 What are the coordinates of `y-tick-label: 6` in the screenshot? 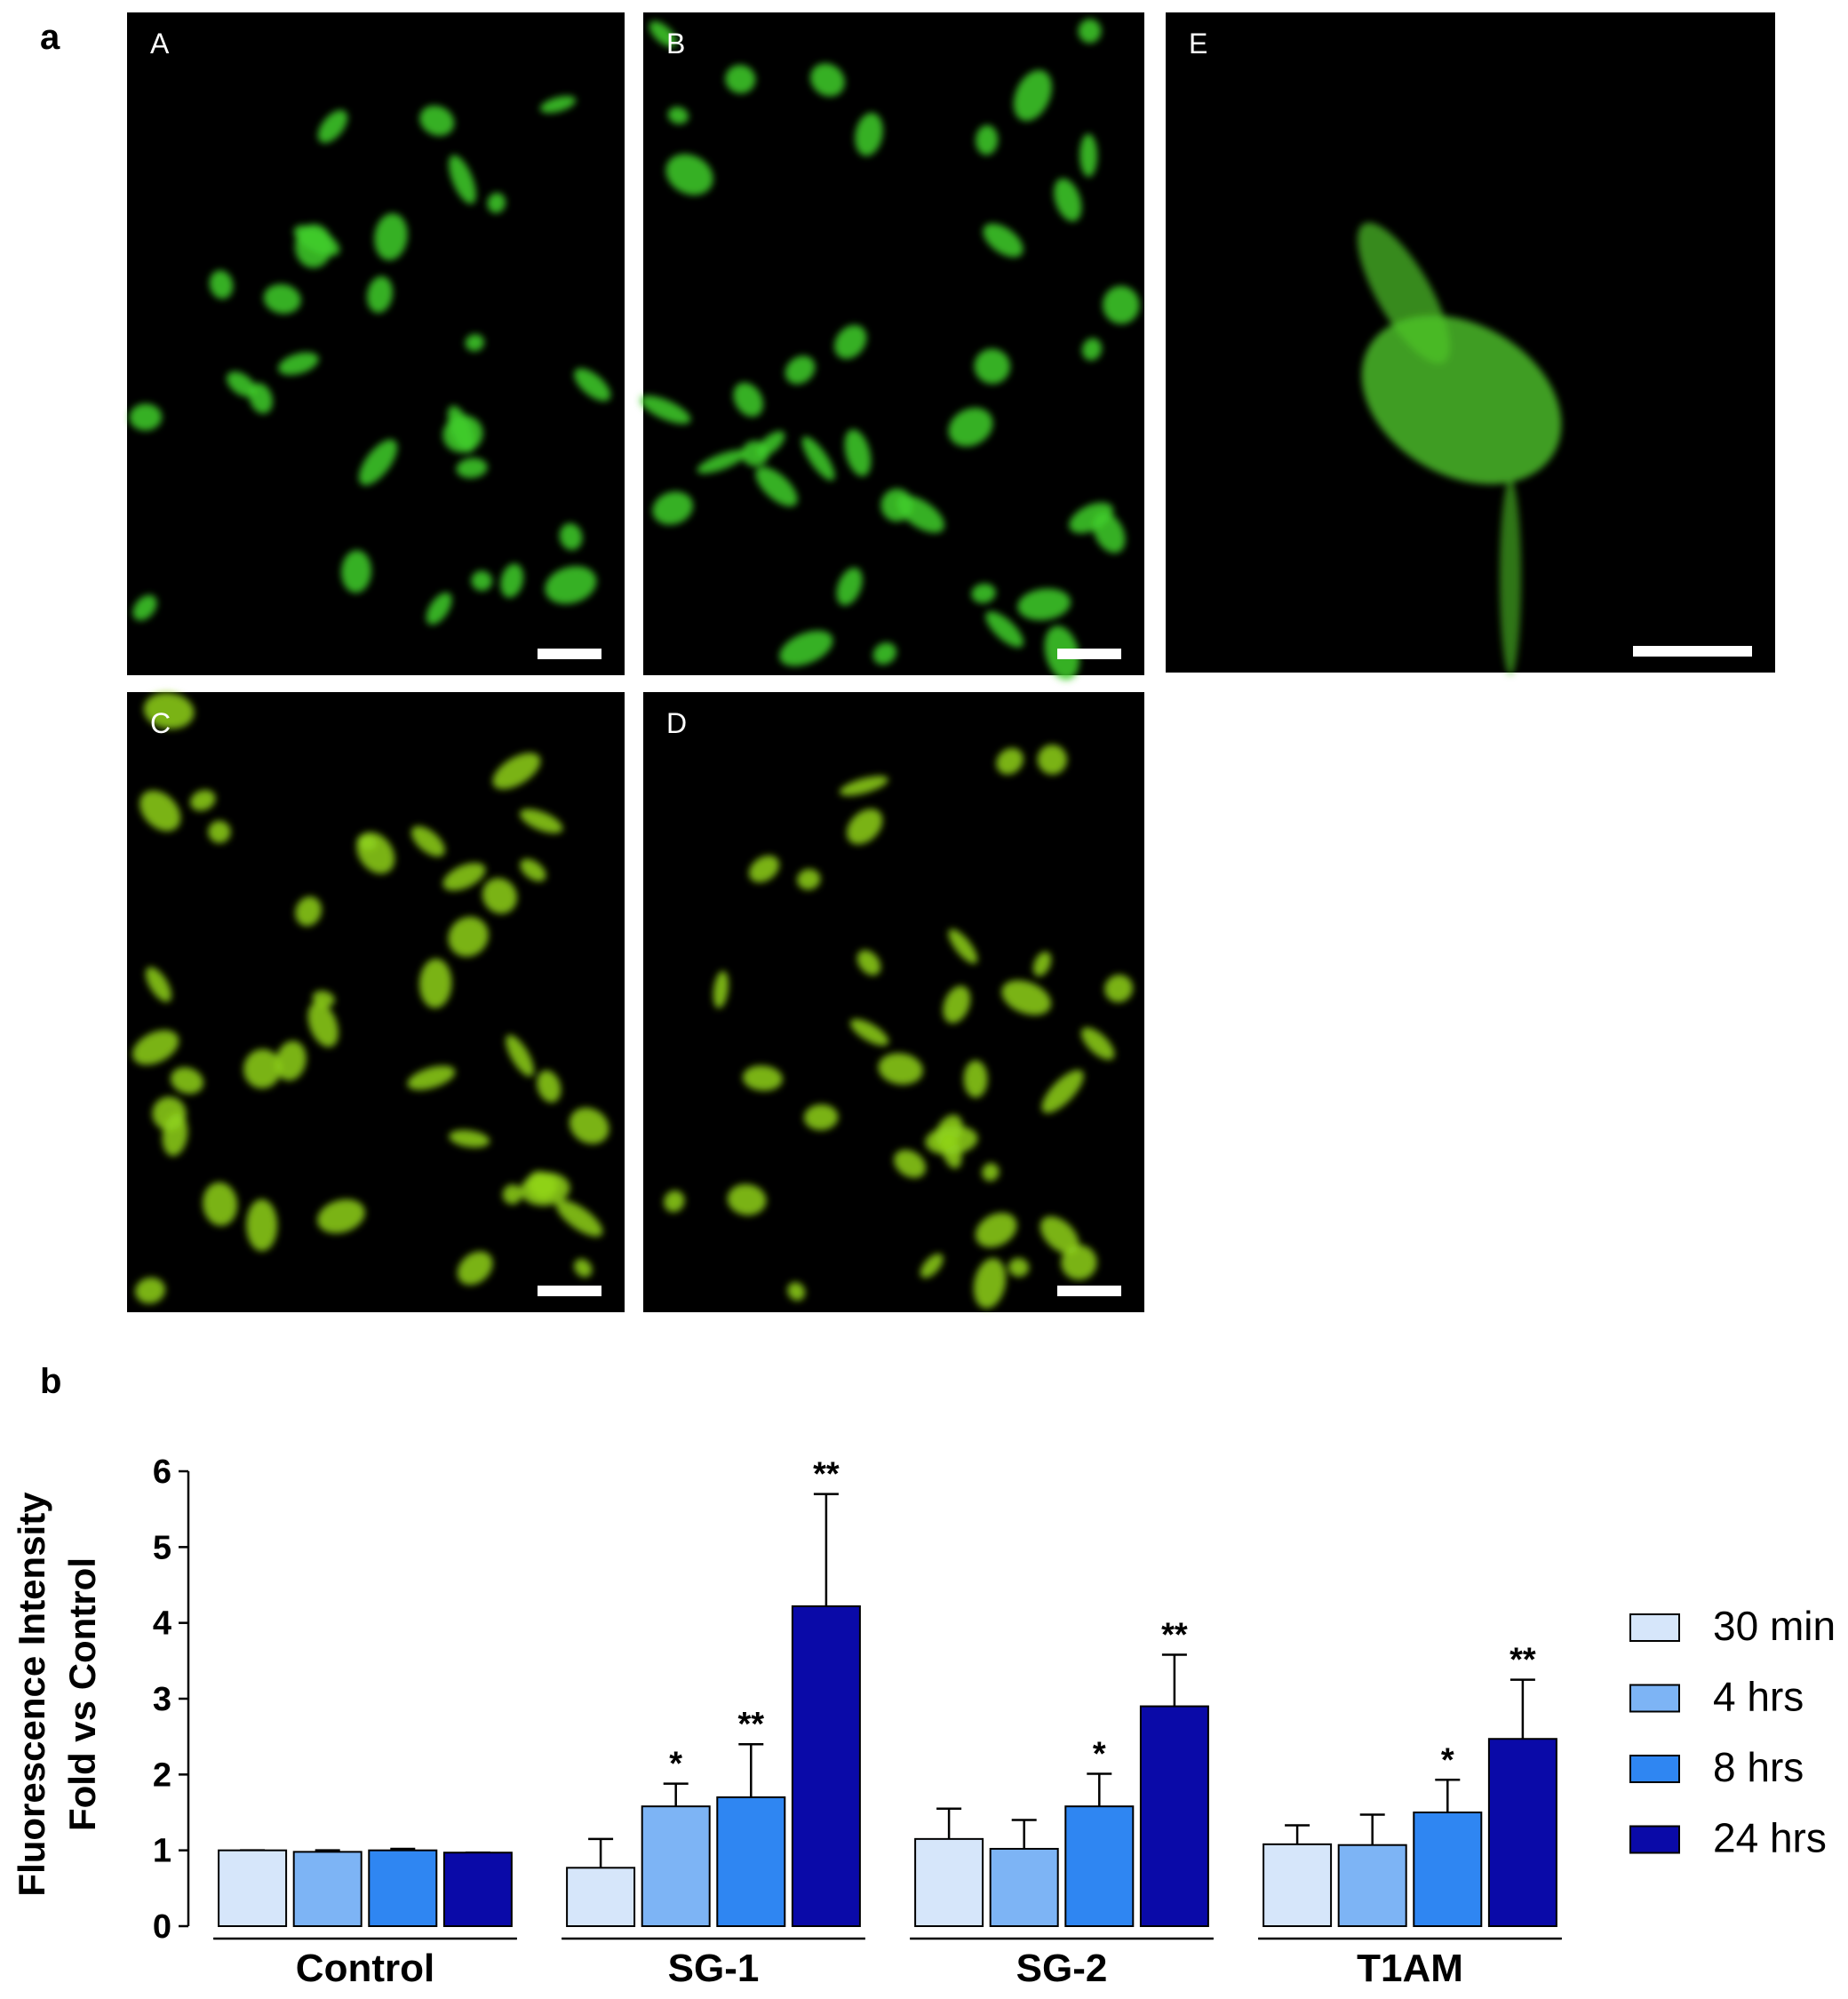 It's located at (162, 1472).